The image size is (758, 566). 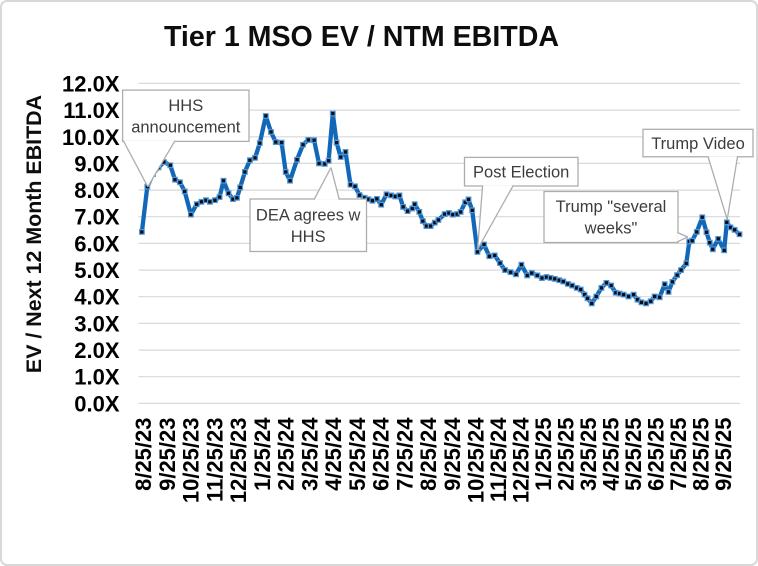 What do you see at coordinates (262, 454) in the screenshot?
I see `svg-text: 1/25/24` at bounding box center [262, 454].